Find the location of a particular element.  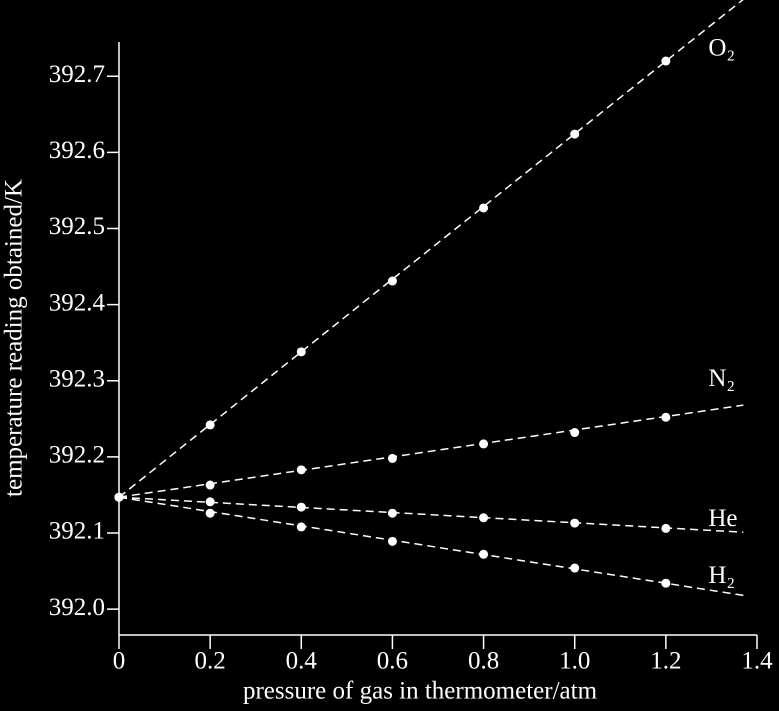

y-tick-label: 392.6 is located at coordinates (77, 150).